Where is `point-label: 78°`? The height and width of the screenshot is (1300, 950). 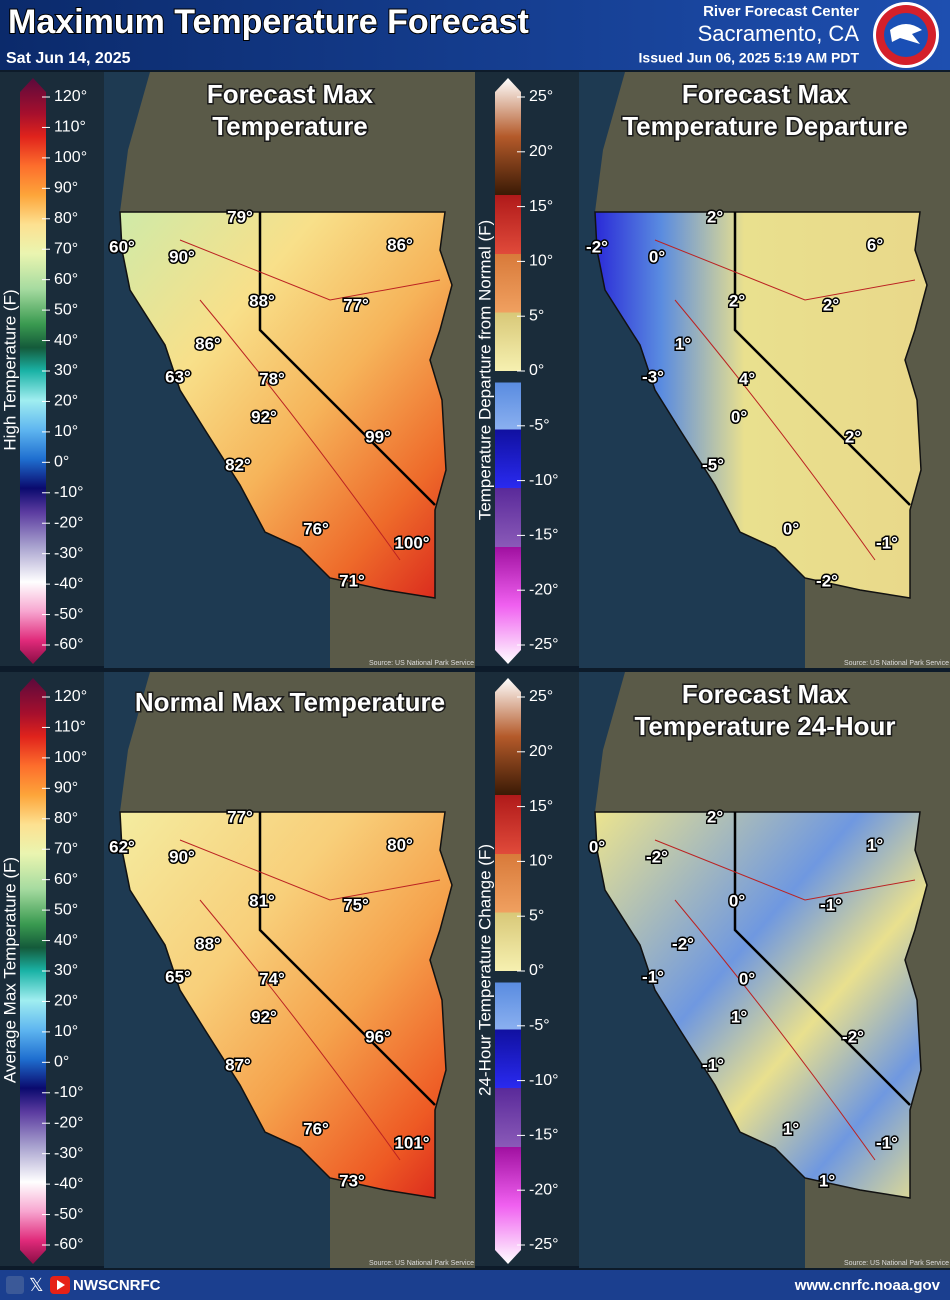 point-label: 78° is located at coordinates (272, 378).